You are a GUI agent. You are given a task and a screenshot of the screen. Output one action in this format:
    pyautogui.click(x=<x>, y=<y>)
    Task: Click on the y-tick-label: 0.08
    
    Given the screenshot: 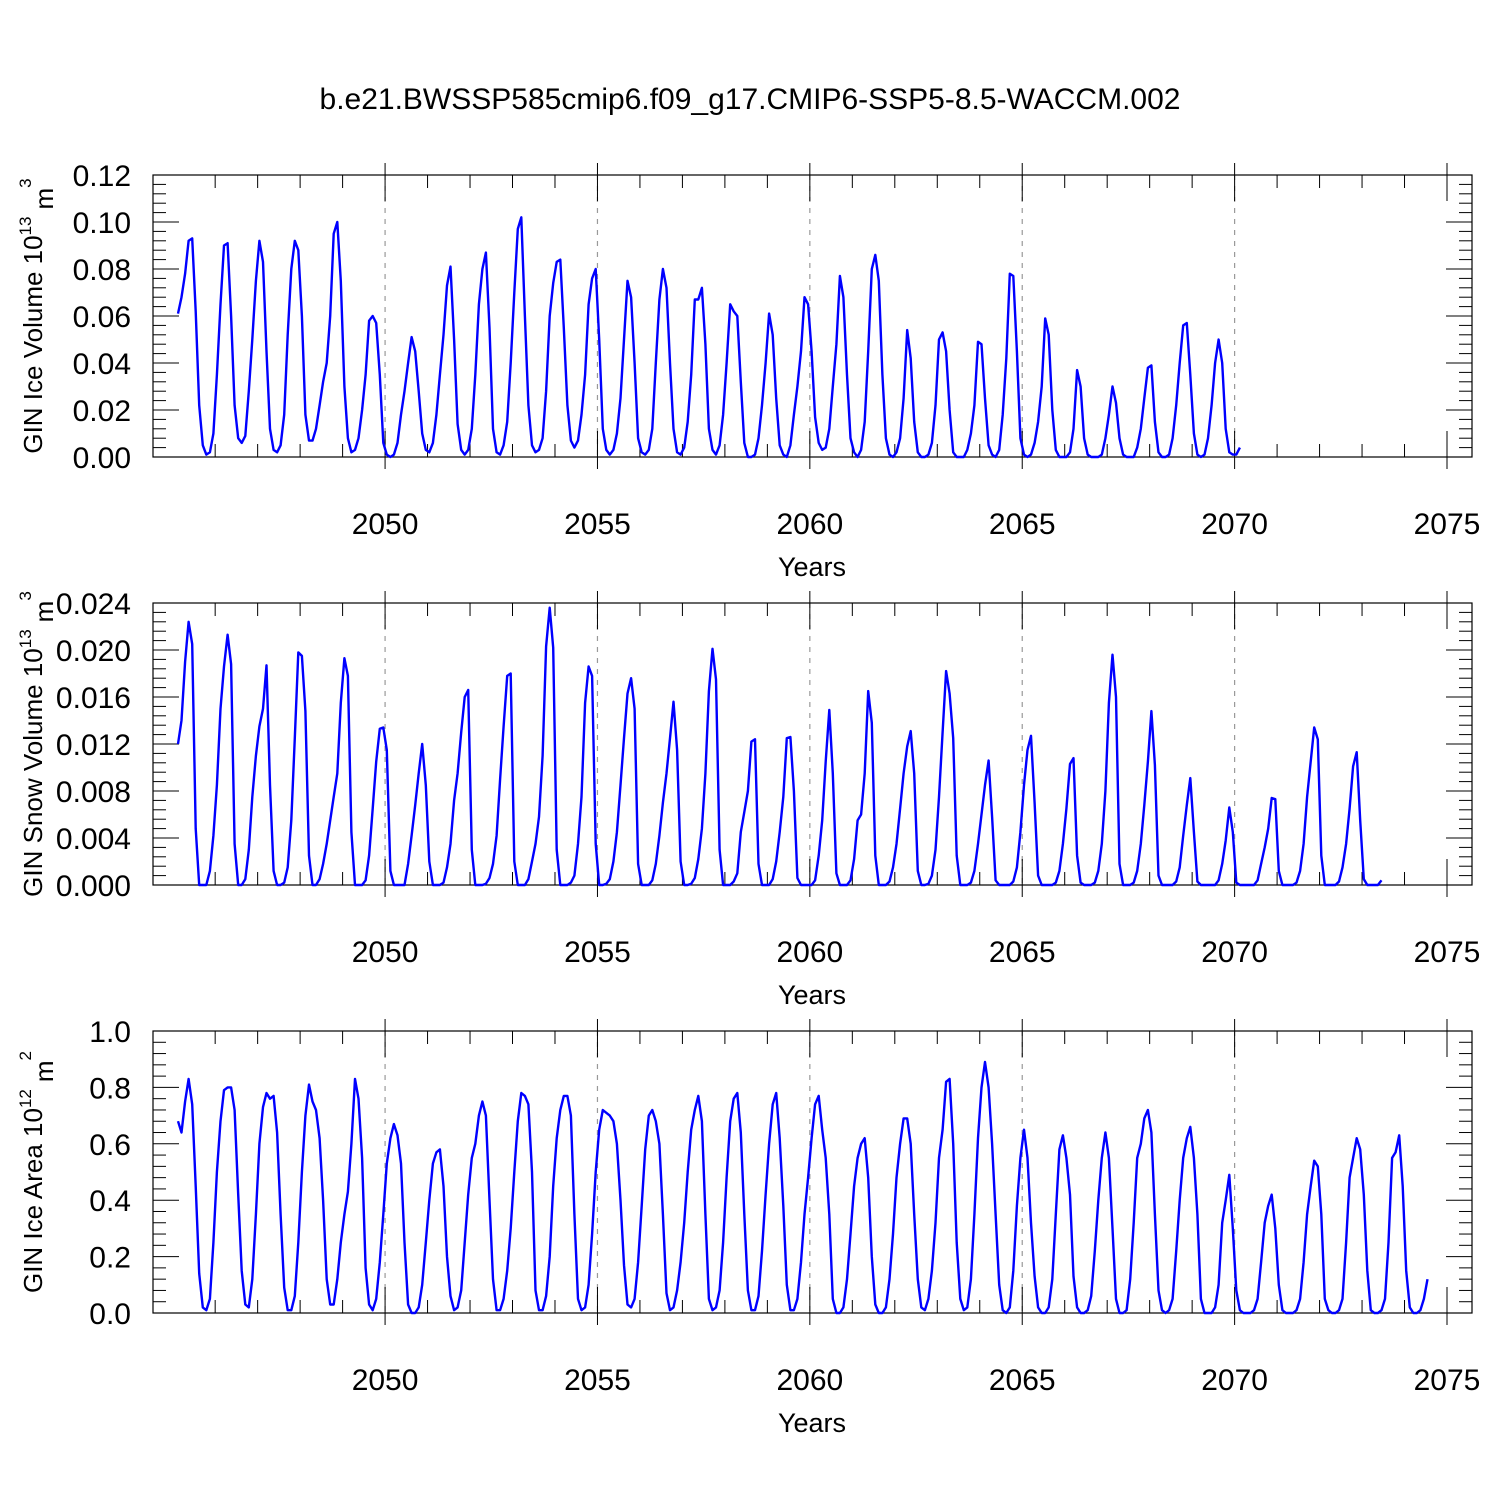 What is the action you would take?
    pyautogui.click(x=102, y=270)
    